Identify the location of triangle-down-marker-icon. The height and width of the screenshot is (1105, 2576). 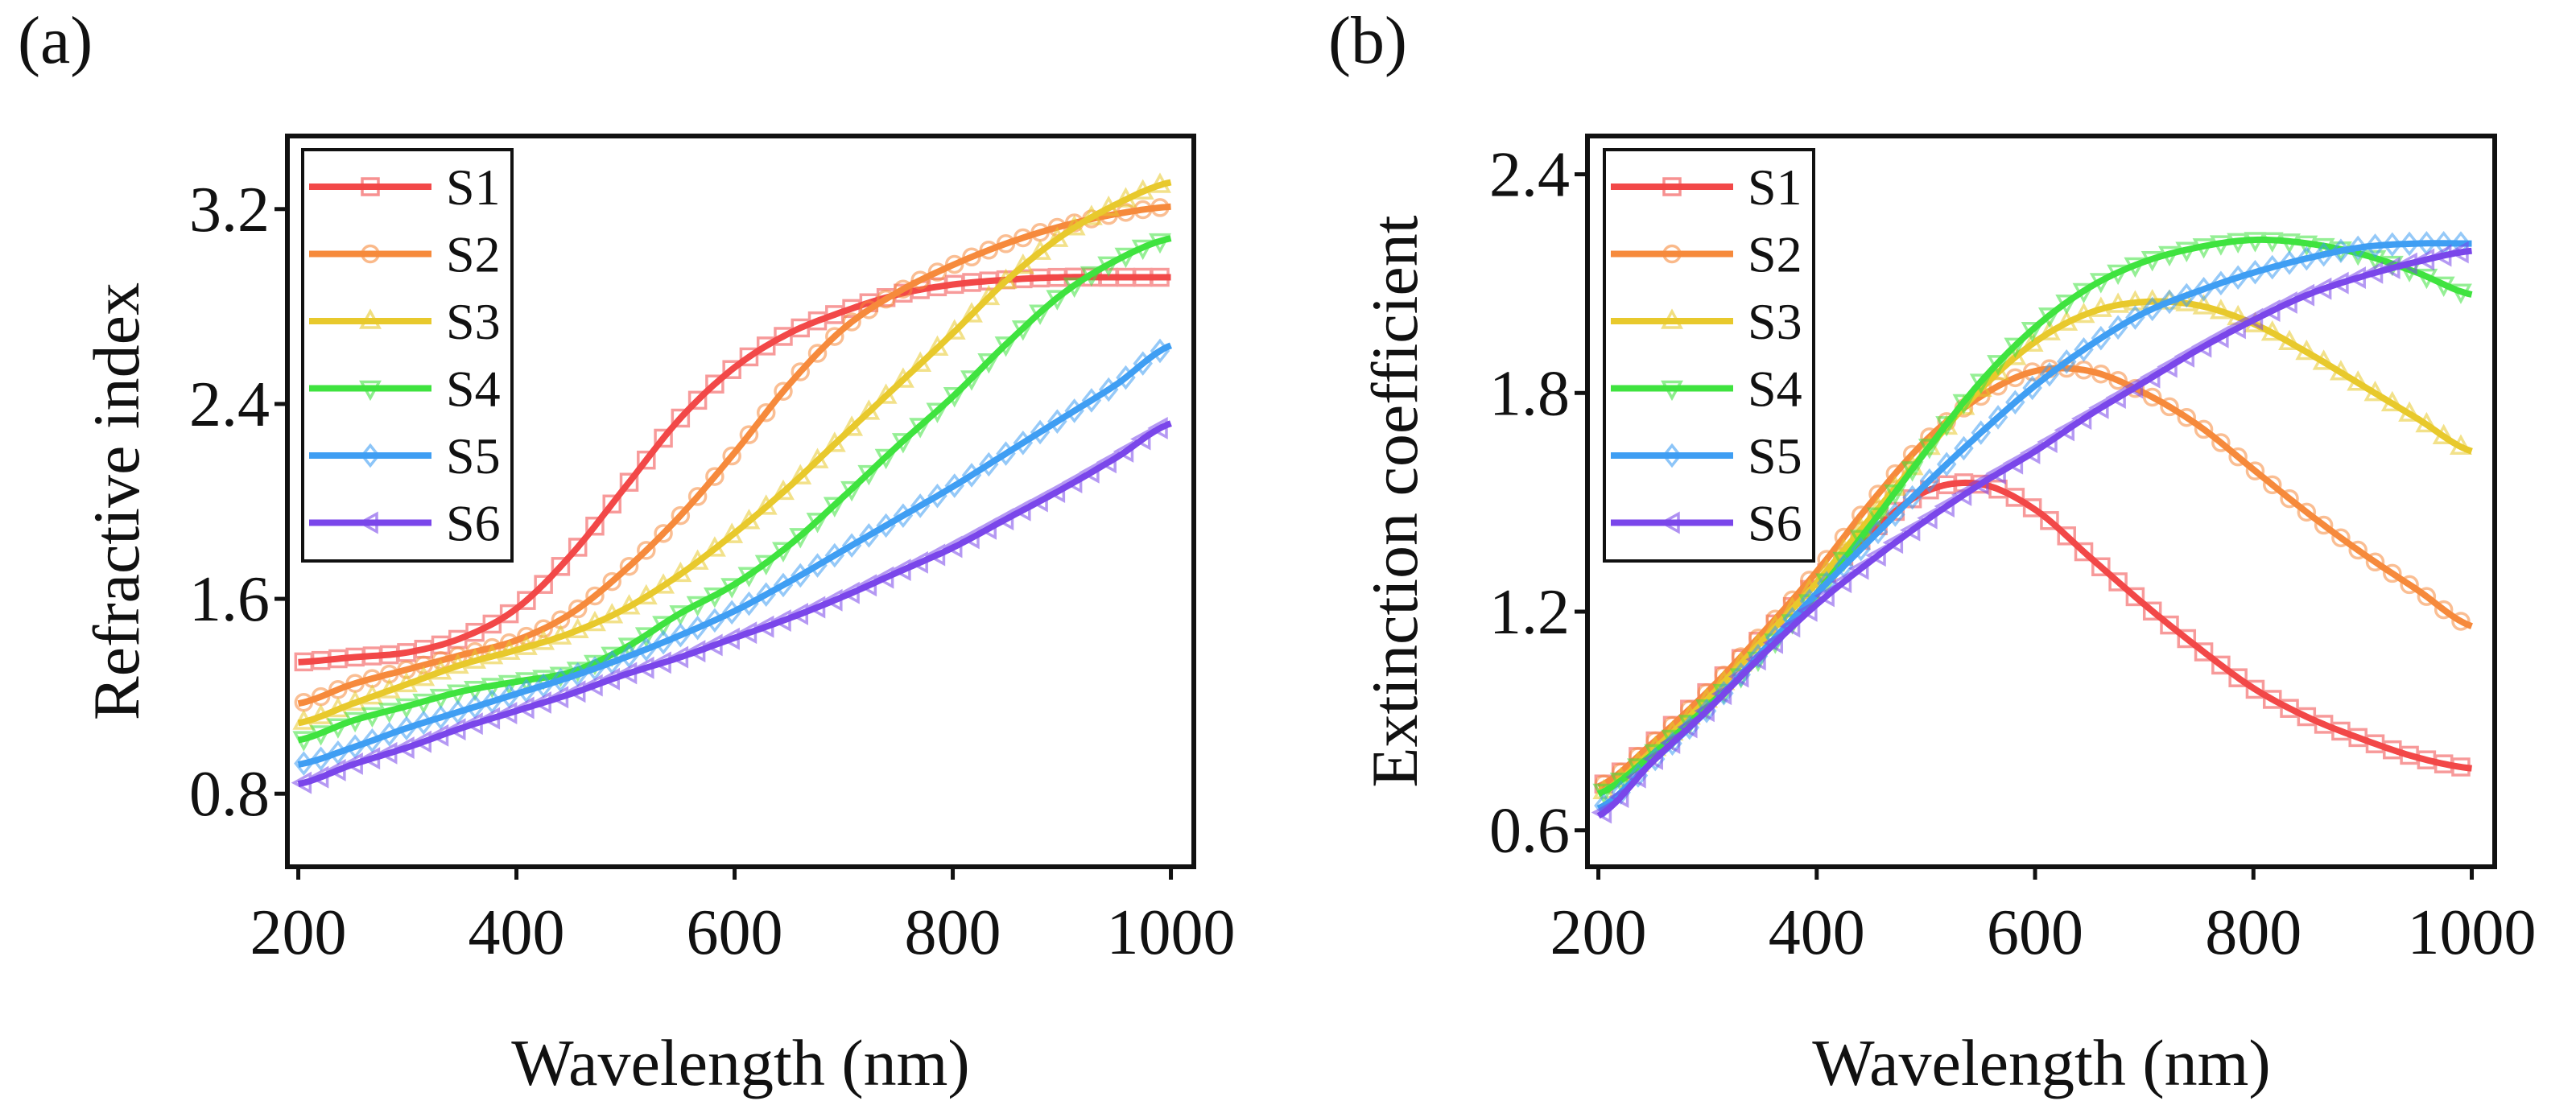
(1672, 391).